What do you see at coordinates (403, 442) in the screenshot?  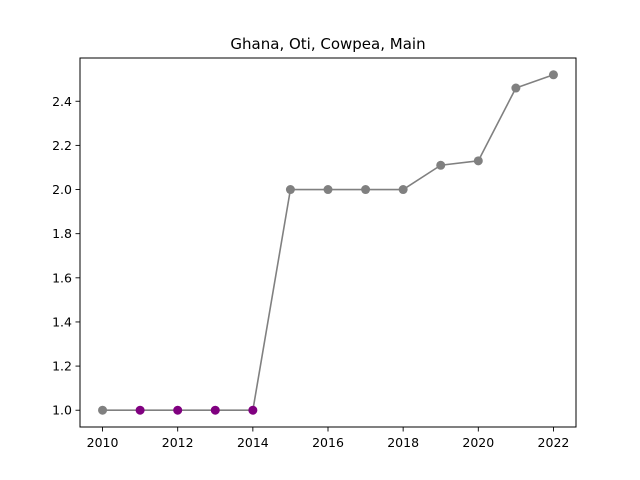 I see `x-tick-label: 2018` at bounding box center [403, 442].